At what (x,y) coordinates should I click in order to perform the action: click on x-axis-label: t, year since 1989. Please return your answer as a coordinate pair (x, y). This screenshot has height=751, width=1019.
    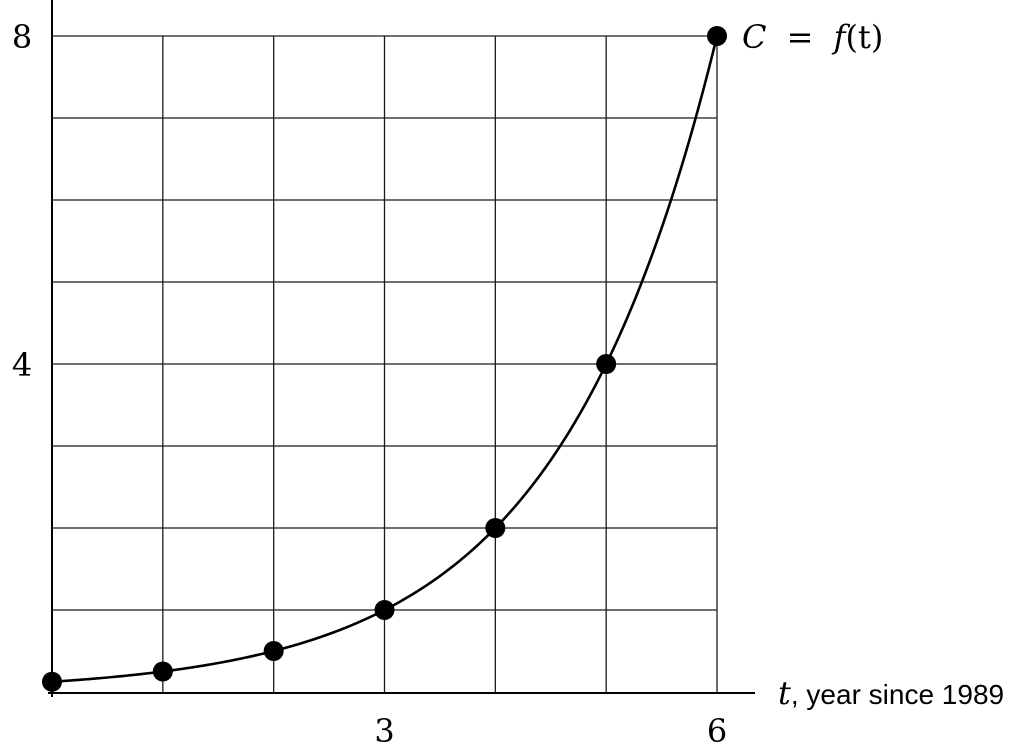
    Looking at the image, I should click on (891, 693).